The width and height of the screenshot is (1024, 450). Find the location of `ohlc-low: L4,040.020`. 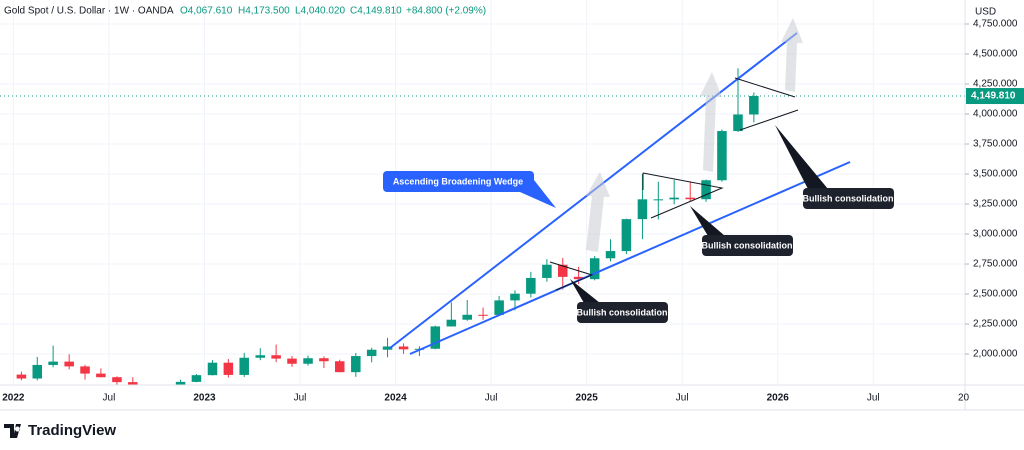

ohlc-low: L4,040.020 is located at coordinates (320, 11).